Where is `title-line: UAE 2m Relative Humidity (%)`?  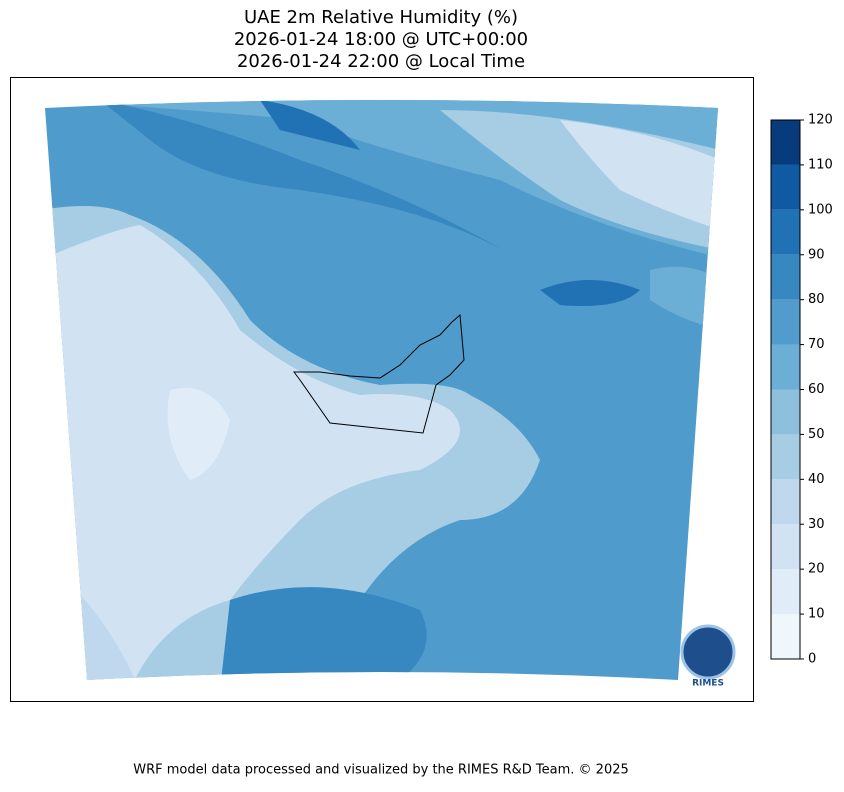 title-line: UAE 2m Relative Humidity (%) is located at coordinates (381, 17).